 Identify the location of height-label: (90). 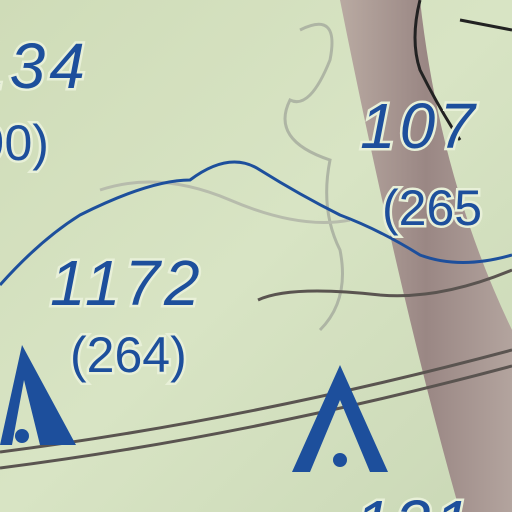
(24, 143).